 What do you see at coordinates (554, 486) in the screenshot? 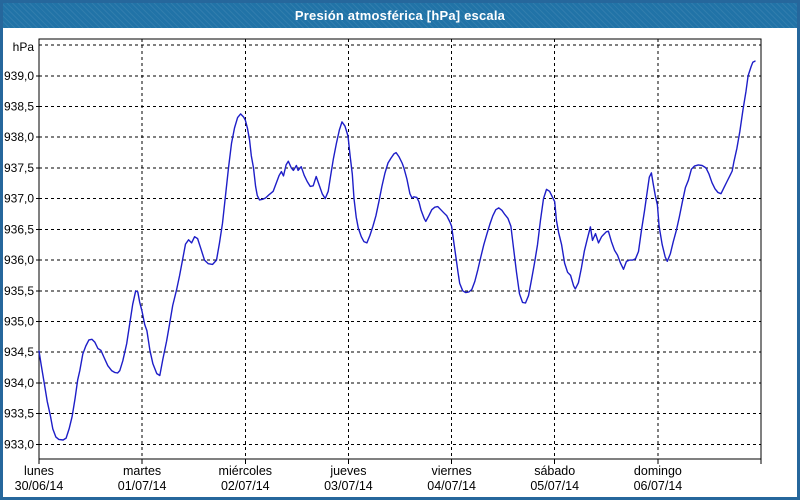
I see `x-axis-date-label: 05/07/14` at bounding box center [554, 486].